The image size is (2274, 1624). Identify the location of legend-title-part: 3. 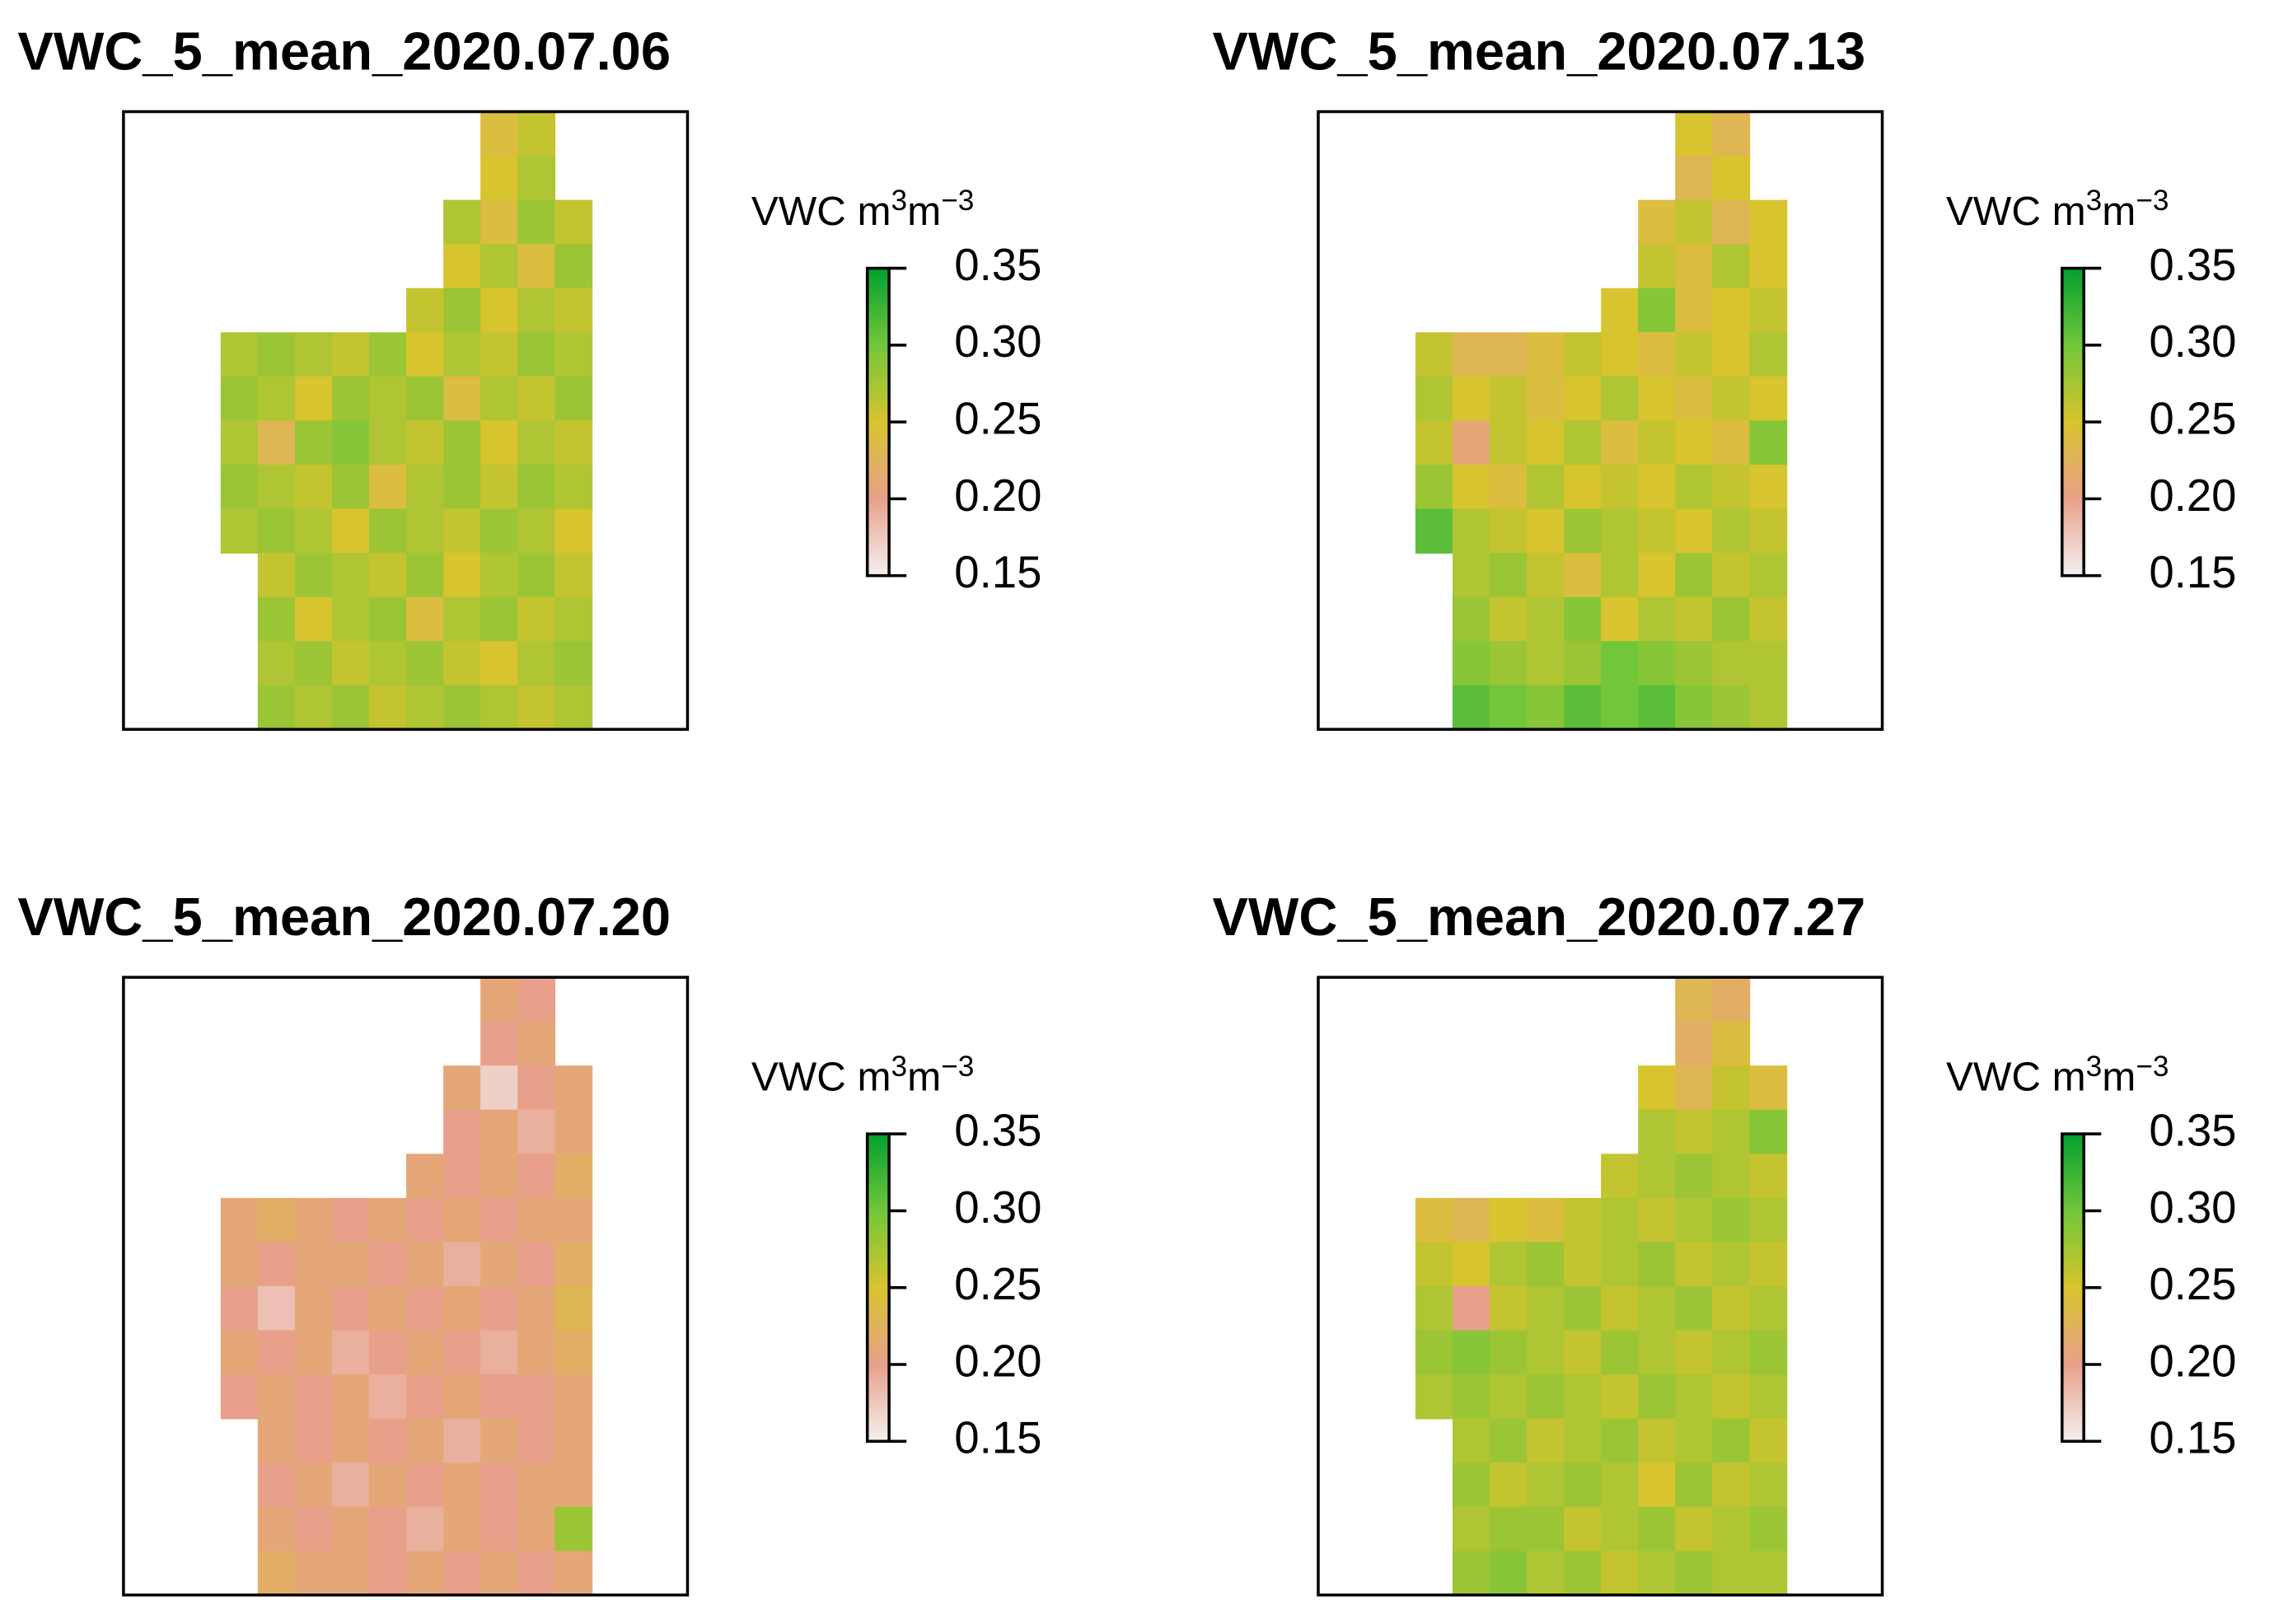
(2094, 201).